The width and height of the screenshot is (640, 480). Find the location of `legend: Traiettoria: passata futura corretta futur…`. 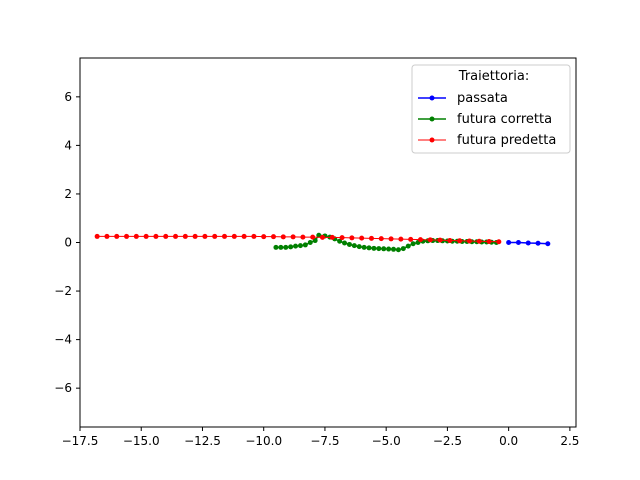

legend: Traiettoria: passata futura corretta futur… is located at coordinates (491, 109).